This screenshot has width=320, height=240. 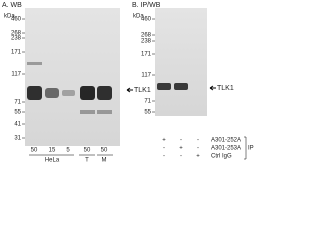 What do you see at coordinates (226, 141) in the screenshot?
I see `row-label: A301-252A` at bounding box center [226, 141].